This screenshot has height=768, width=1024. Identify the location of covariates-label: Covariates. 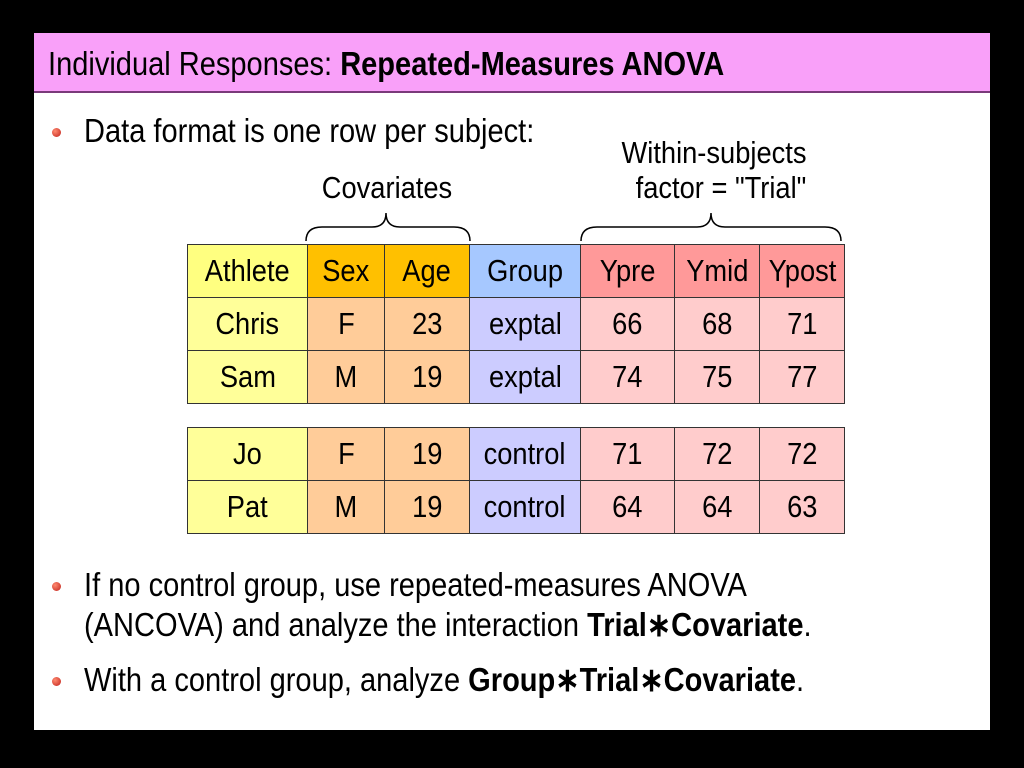
(387, 187).